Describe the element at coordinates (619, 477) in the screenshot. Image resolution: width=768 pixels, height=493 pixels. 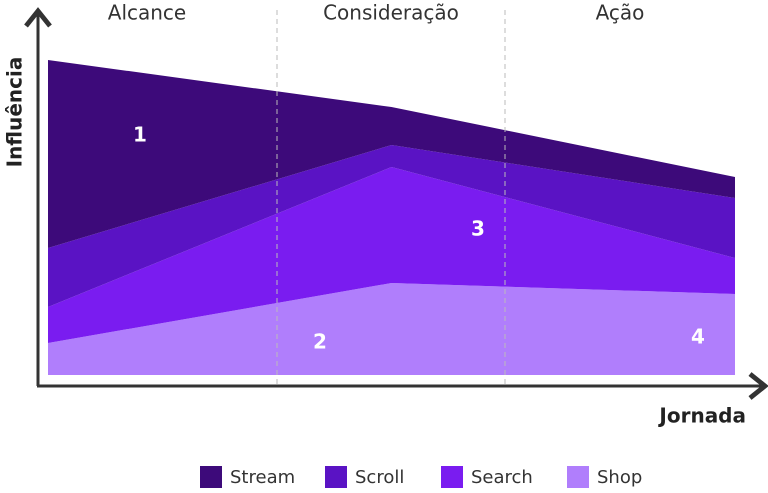
I see `legend-label: Shop` at that location.